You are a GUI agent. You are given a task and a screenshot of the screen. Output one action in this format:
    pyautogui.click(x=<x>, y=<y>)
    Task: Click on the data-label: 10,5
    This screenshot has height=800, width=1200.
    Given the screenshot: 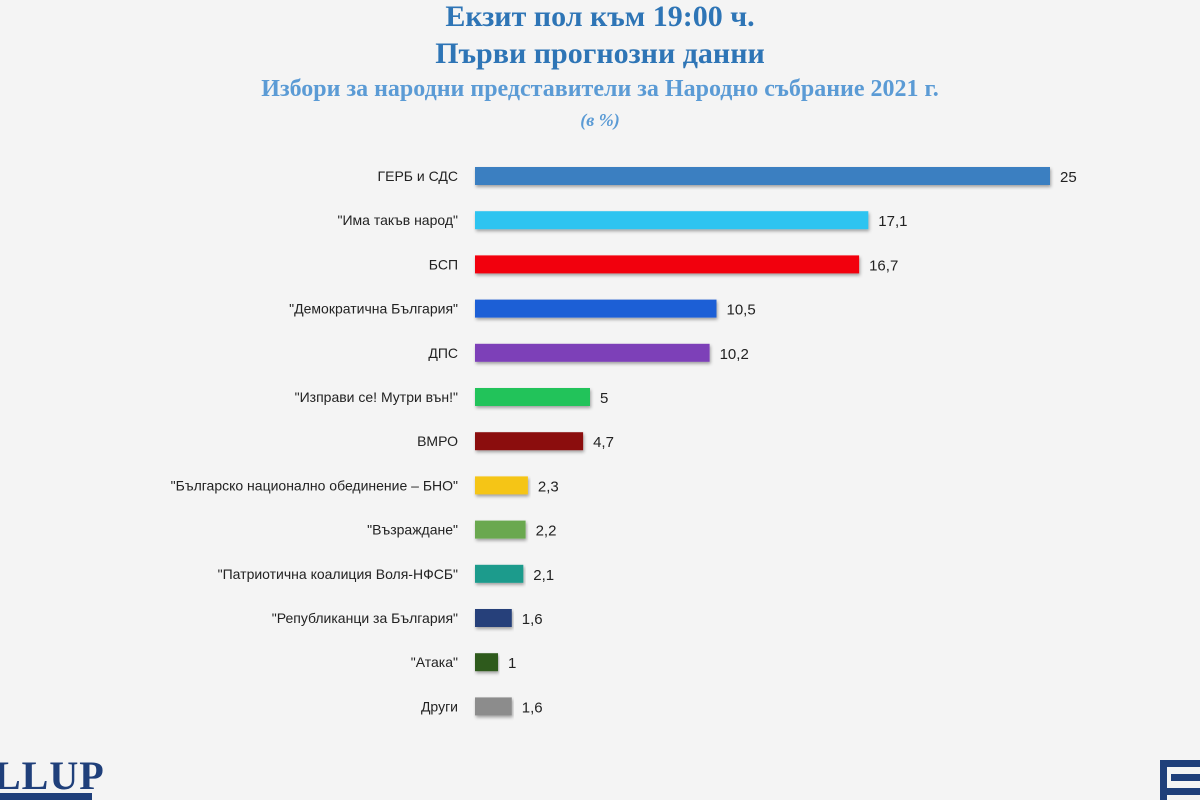 What is the action you would take?
    pyautogui.click(x=741, y=310)
    